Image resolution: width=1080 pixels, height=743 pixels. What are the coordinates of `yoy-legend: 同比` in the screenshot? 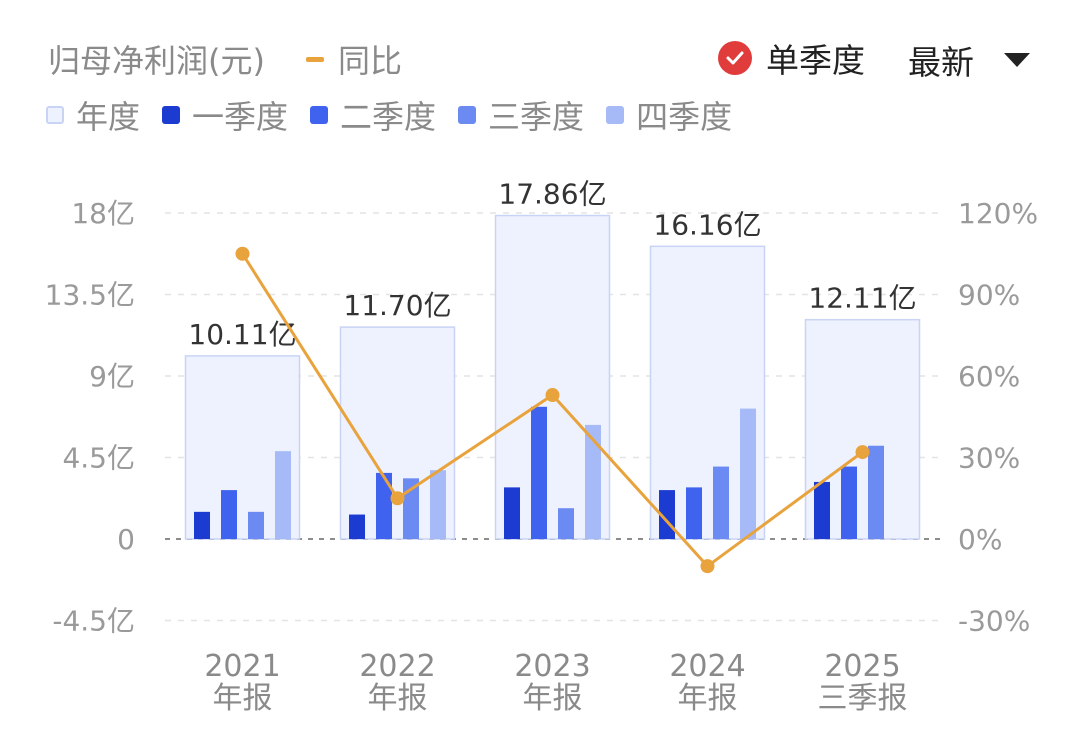 It's located at (354, 59).